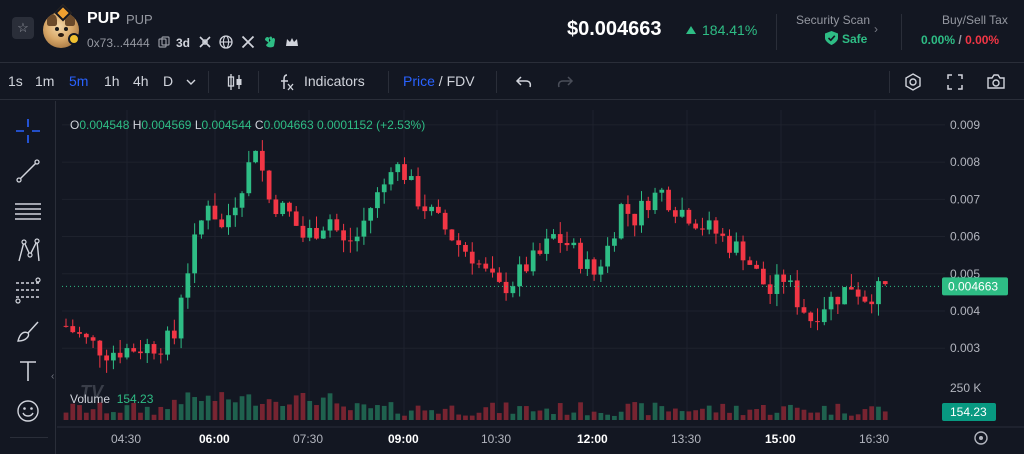 The width and height of the screenshot is (1024, 454). What do you see at coordinates (975, 286) in the screenshot?
I see `last-price-badge` at bounding box center [975, 286].